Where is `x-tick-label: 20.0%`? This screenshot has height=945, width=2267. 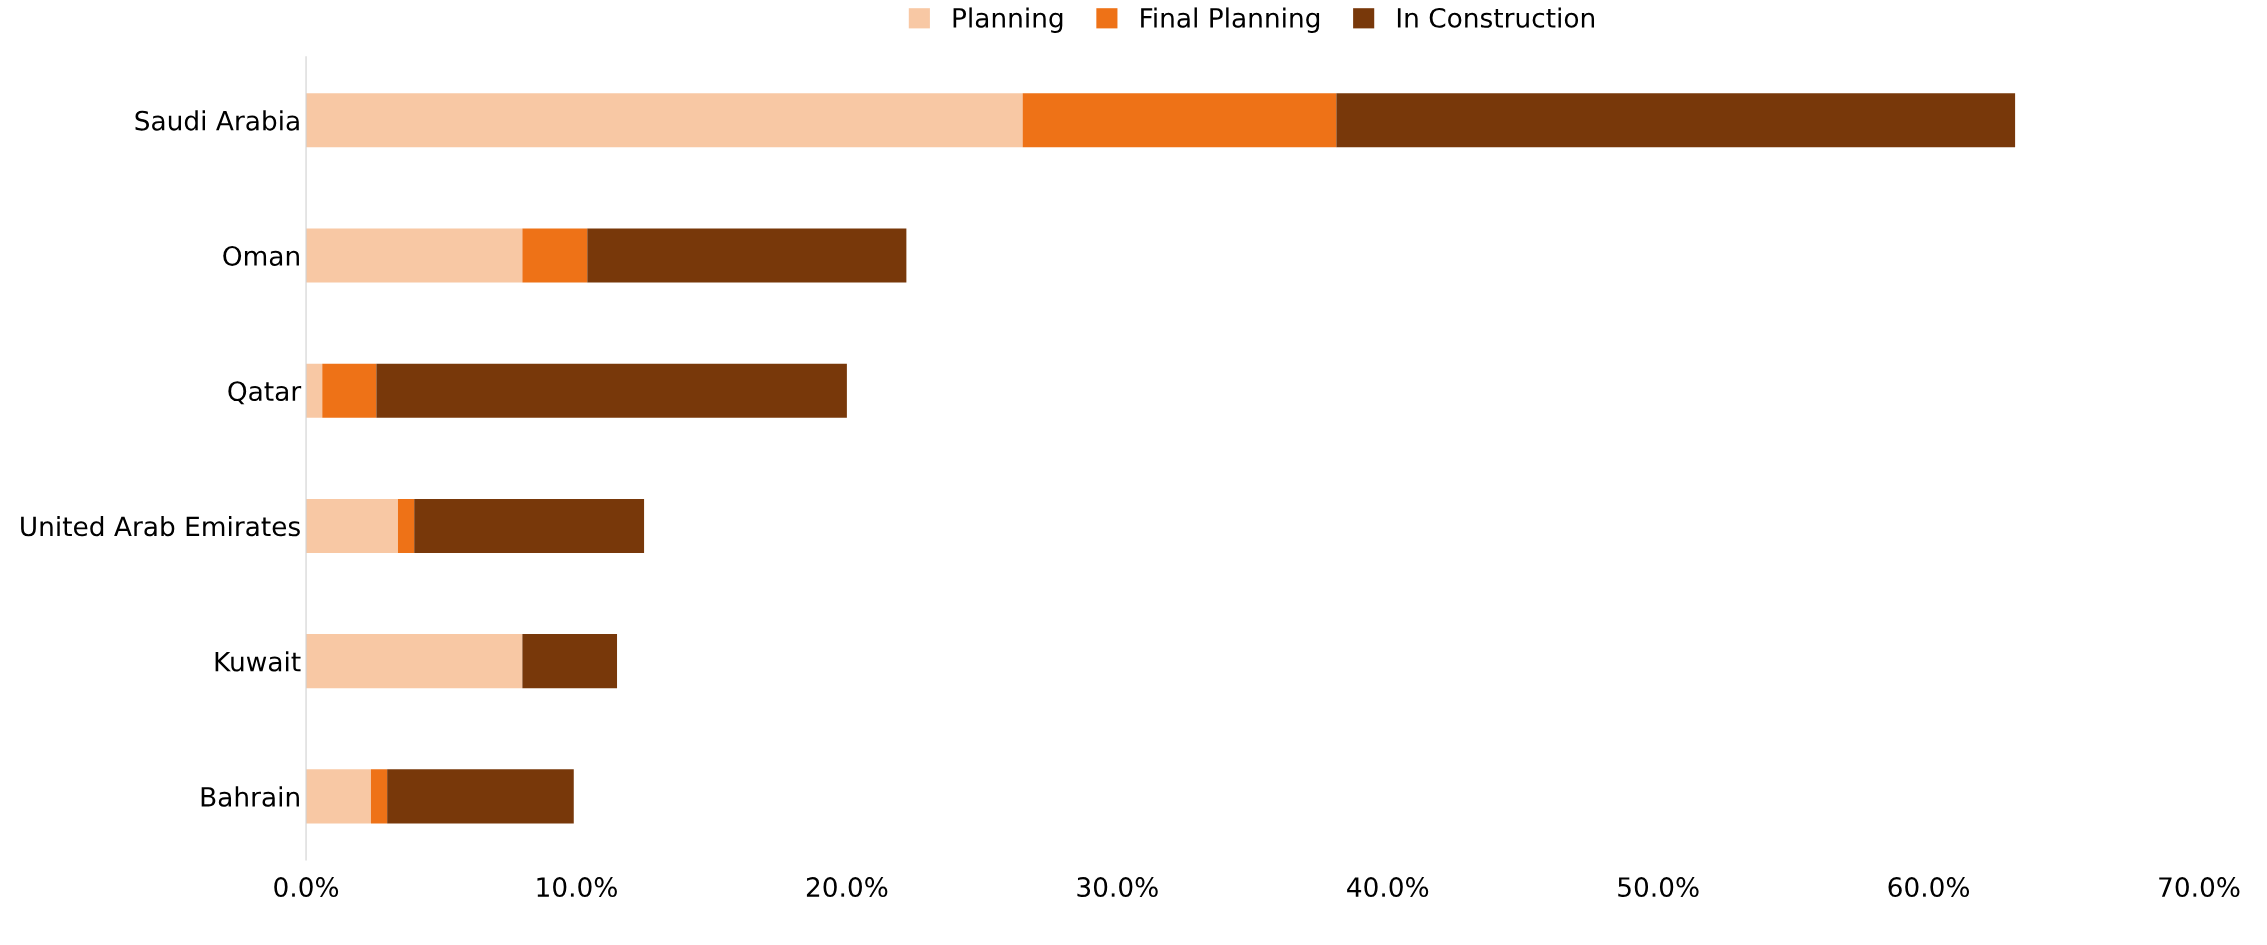 x-tick-label: 20.0% is located at coordinates (847, 887).